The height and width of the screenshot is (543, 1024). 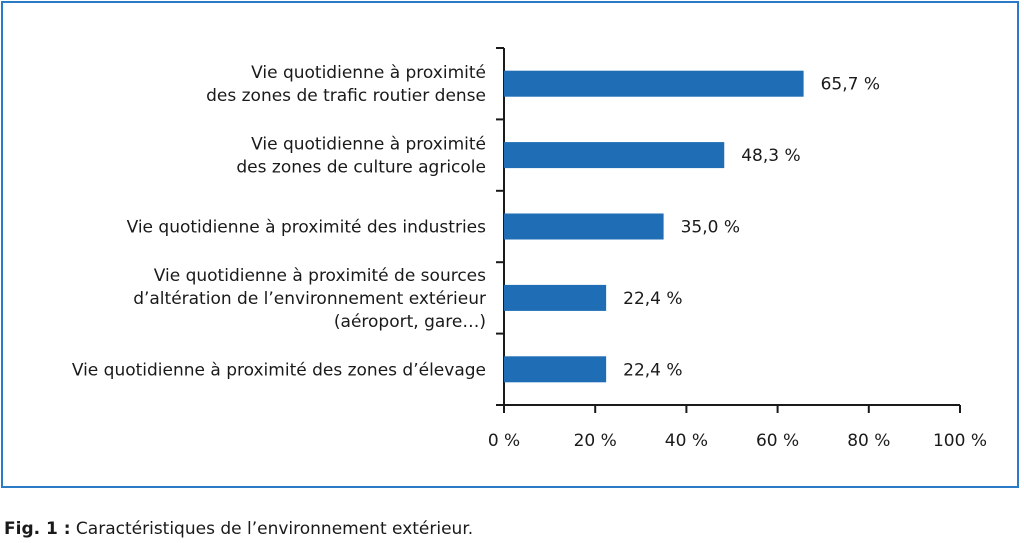 I want to click on caption-prefix: Fig. 1 :, so click(x=37, y=529).